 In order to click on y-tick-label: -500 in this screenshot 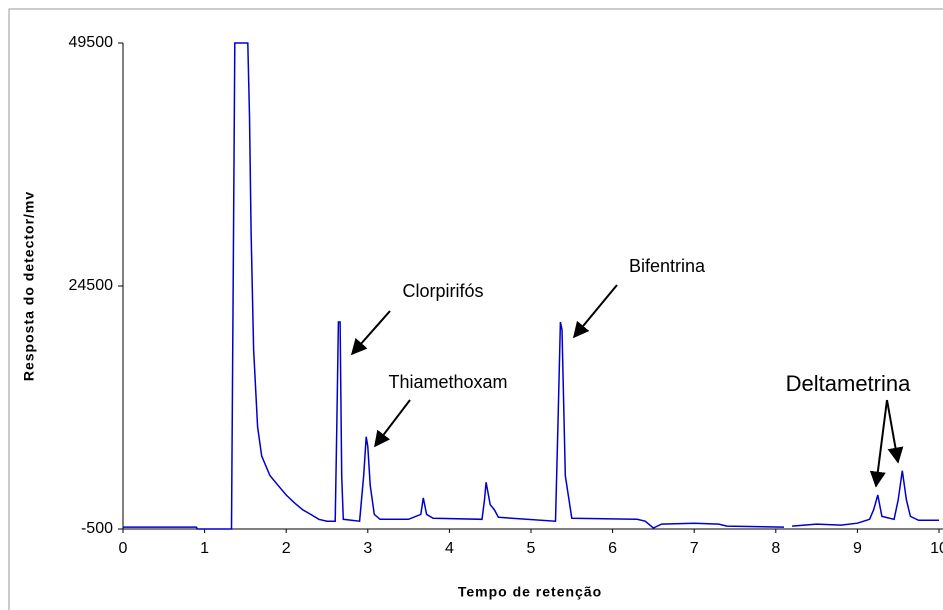, I will do `click(97, 528)`.